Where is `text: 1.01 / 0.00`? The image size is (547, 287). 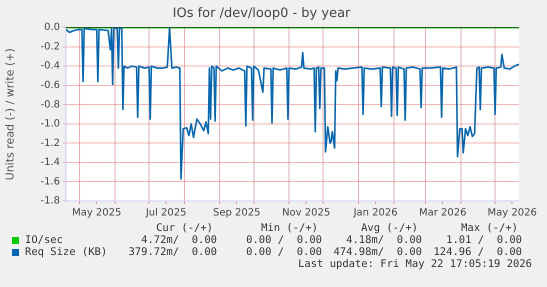 text: 1.01 / 0.00 is located at coordinates (484, 240).